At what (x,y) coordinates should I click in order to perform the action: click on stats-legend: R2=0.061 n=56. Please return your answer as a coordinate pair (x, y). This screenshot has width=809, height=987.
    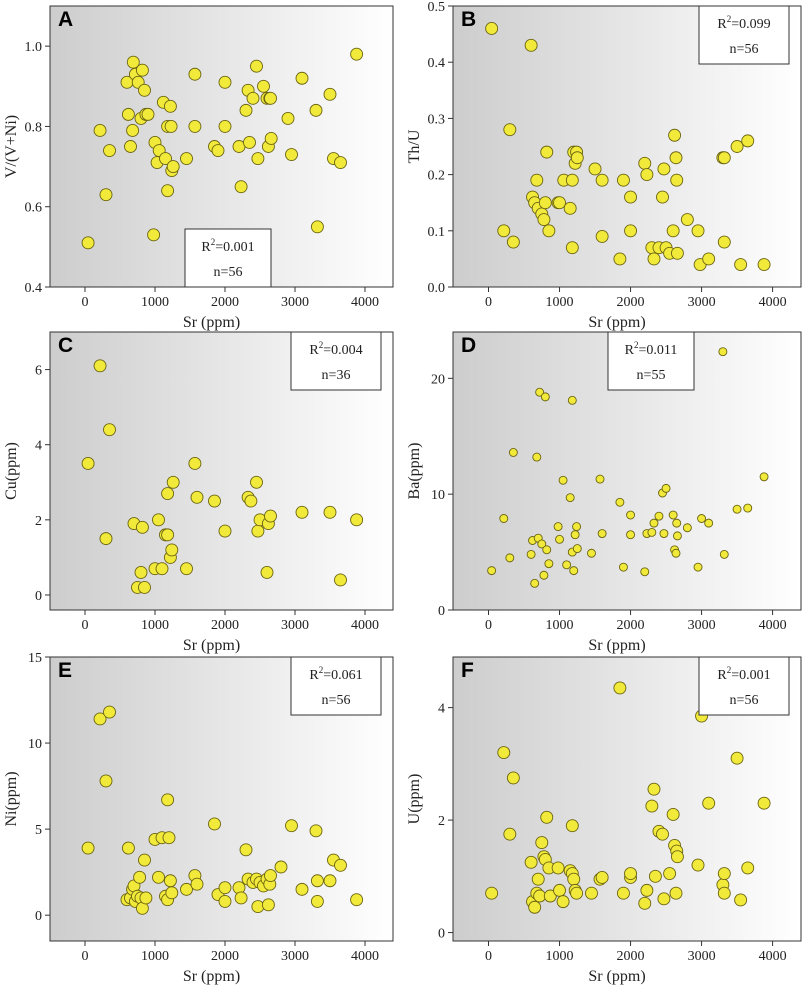
    Looking at the image, I should click on (336, 686).